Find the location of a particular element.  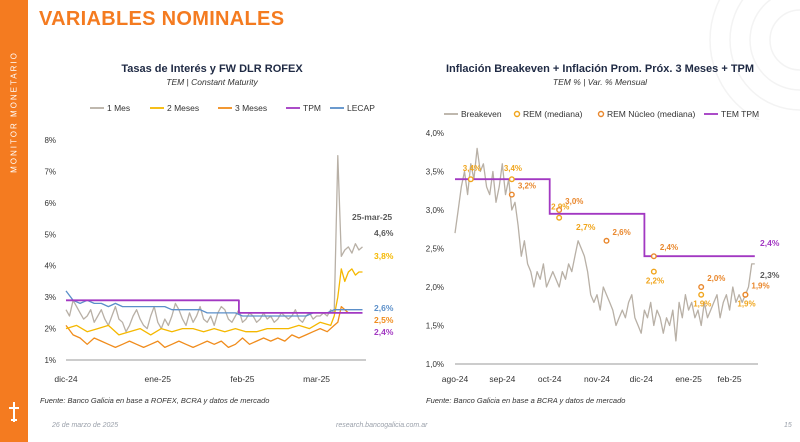

chart2-point-label: 2,9% is located at coordinates (560, 207).